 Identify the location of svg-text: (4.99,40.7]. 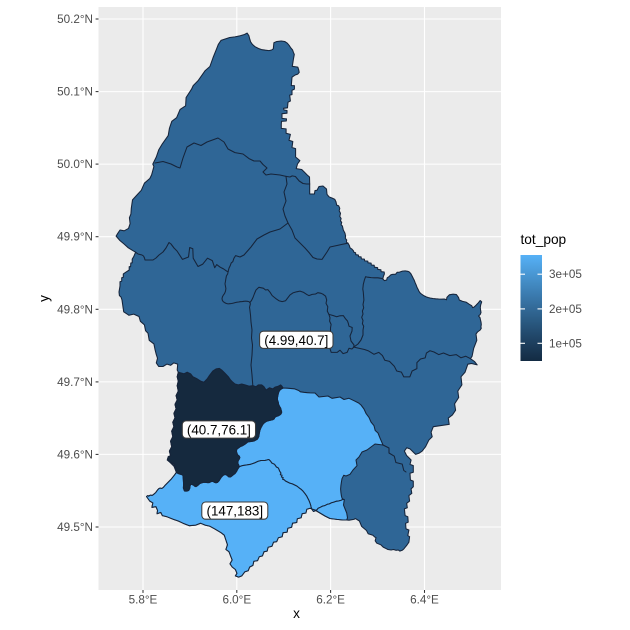
(296, 340).